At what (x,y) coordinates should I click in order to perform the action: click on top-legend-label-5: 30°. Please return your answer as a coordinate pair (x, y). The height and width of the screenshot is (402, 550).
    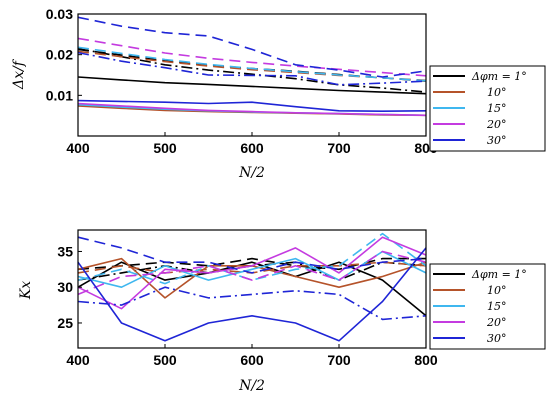
    Looking at the image, I should click on (497, 140).